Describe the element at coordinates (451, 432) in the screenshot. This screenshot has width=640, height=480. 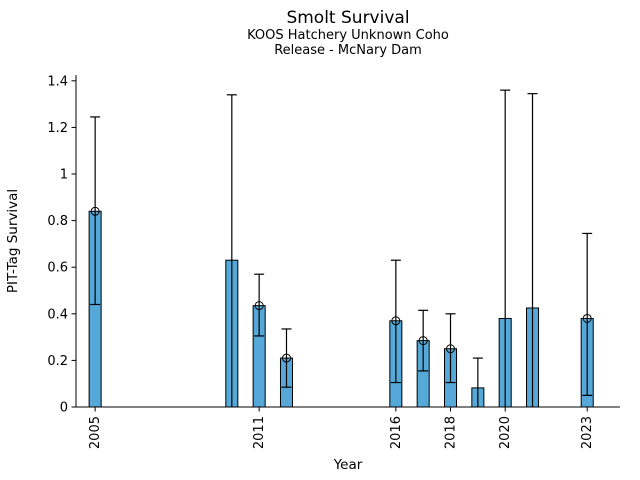
I see `x-tick-label: 2018` at that location.